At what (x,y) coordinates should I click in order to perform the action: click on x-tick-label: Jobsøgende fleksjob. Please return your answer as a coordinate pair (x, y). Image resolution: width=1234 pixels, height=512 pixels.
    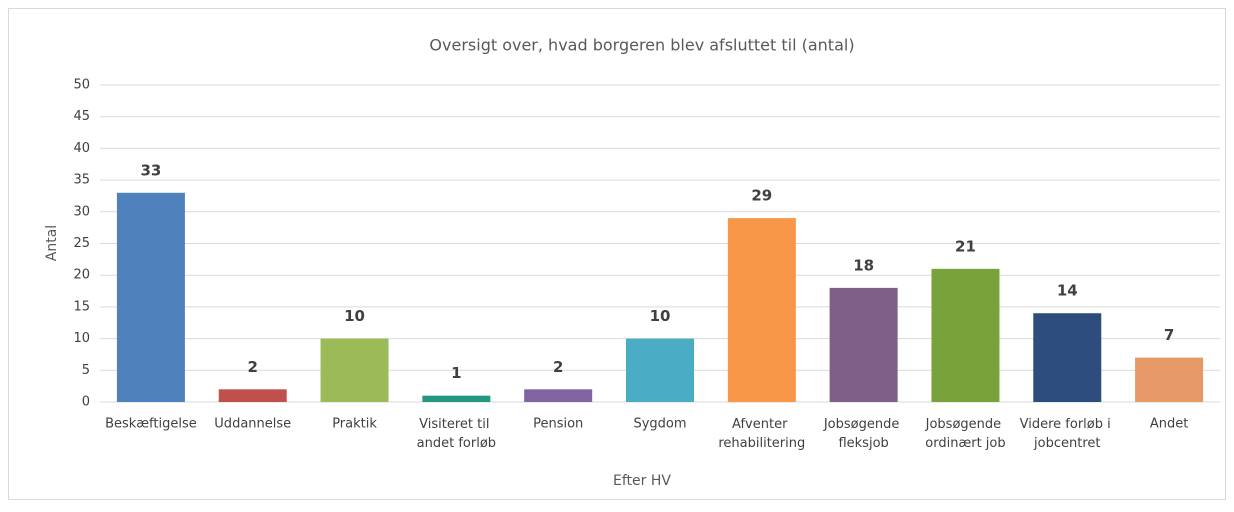
    Looking at the image, I should click on (863, 434).